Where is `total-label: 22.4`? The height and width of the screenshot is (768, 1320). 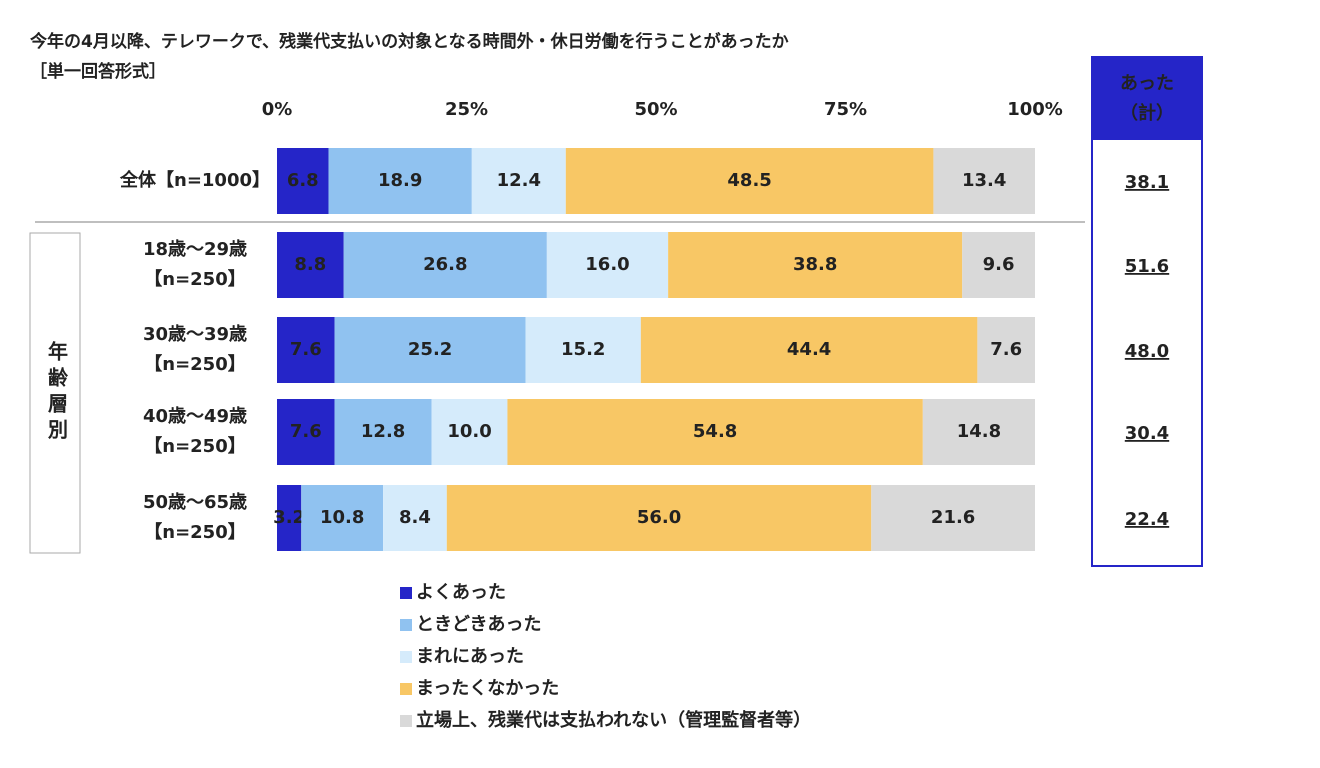
total-label: 22.4 is located at coordinates (1147, 519).